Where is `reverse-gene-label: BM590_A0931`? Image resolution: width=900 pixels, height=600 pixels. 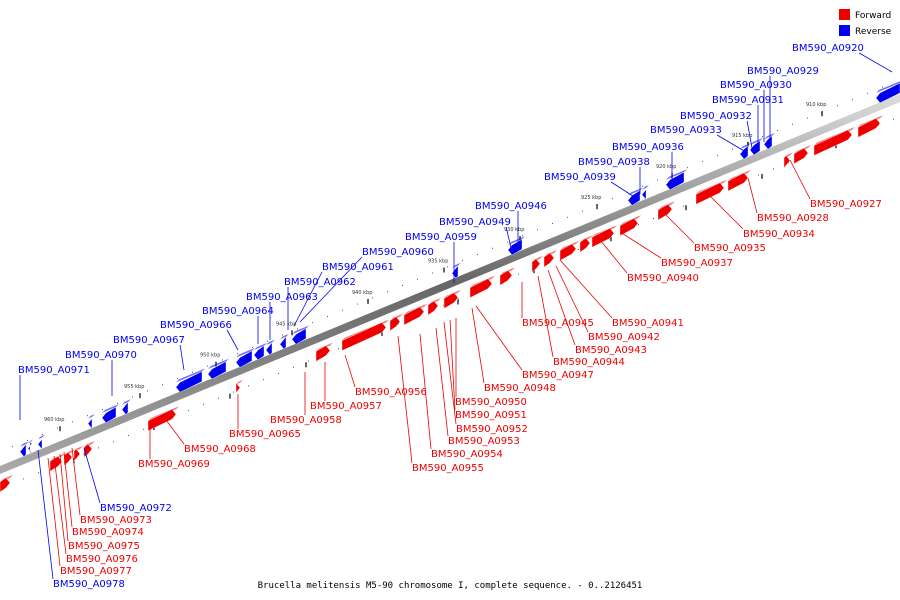
reverse-gene-label: BM590_A0931 is located at coordinates (748, 100).